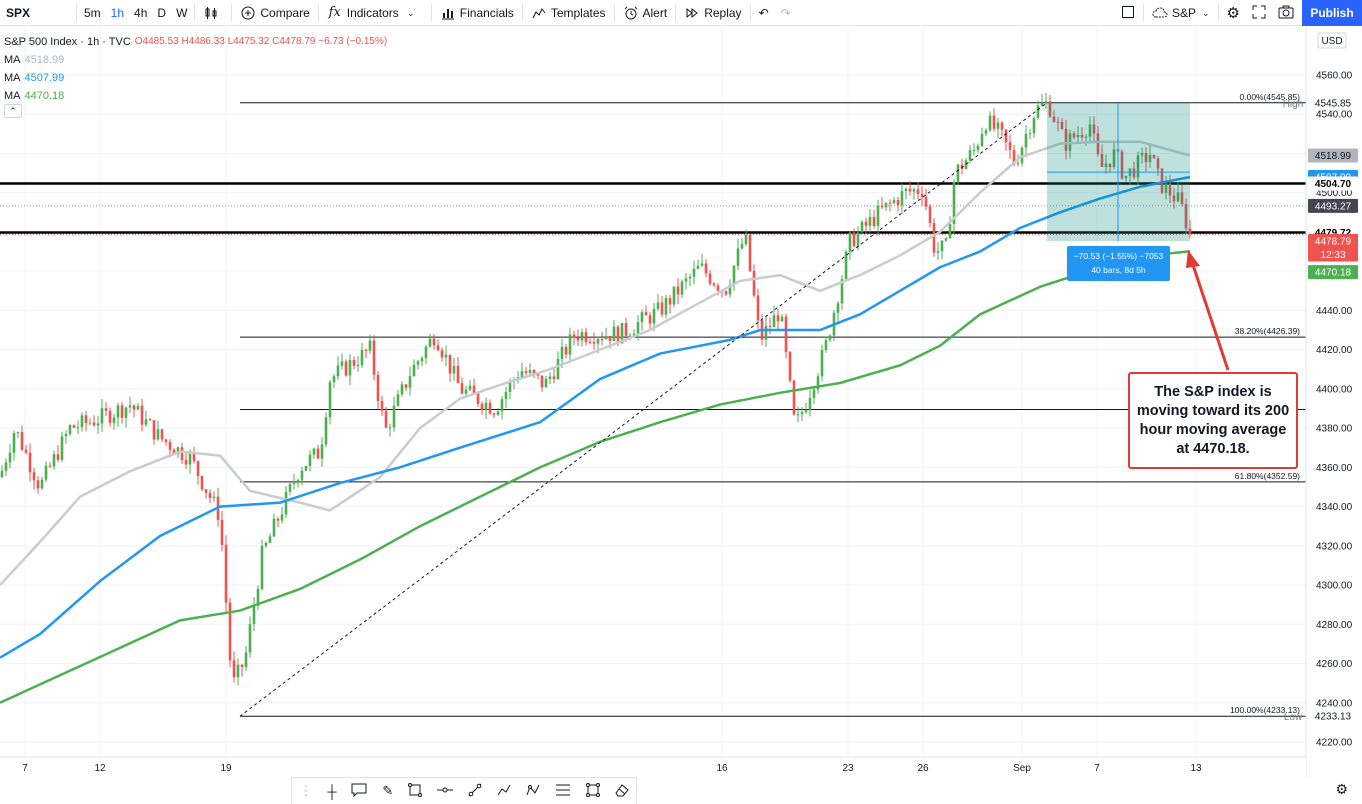 The width and height of the screenshot is (1362, 804). Describe the element at coordinates (1259, 13) in the screenshot. I see `fullscreen-button` at that location.